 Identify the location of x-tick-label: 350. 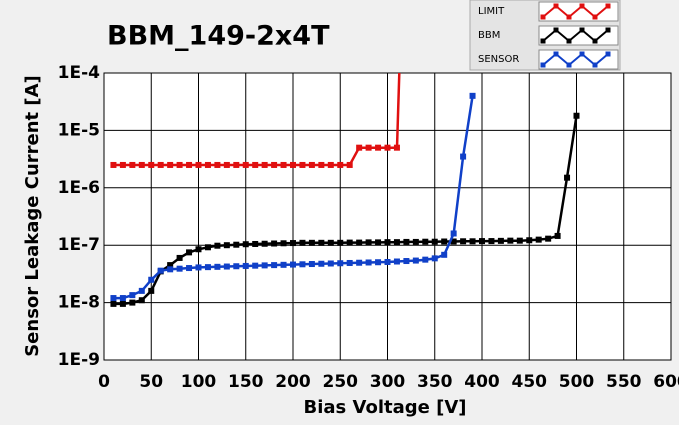
(435, 382).